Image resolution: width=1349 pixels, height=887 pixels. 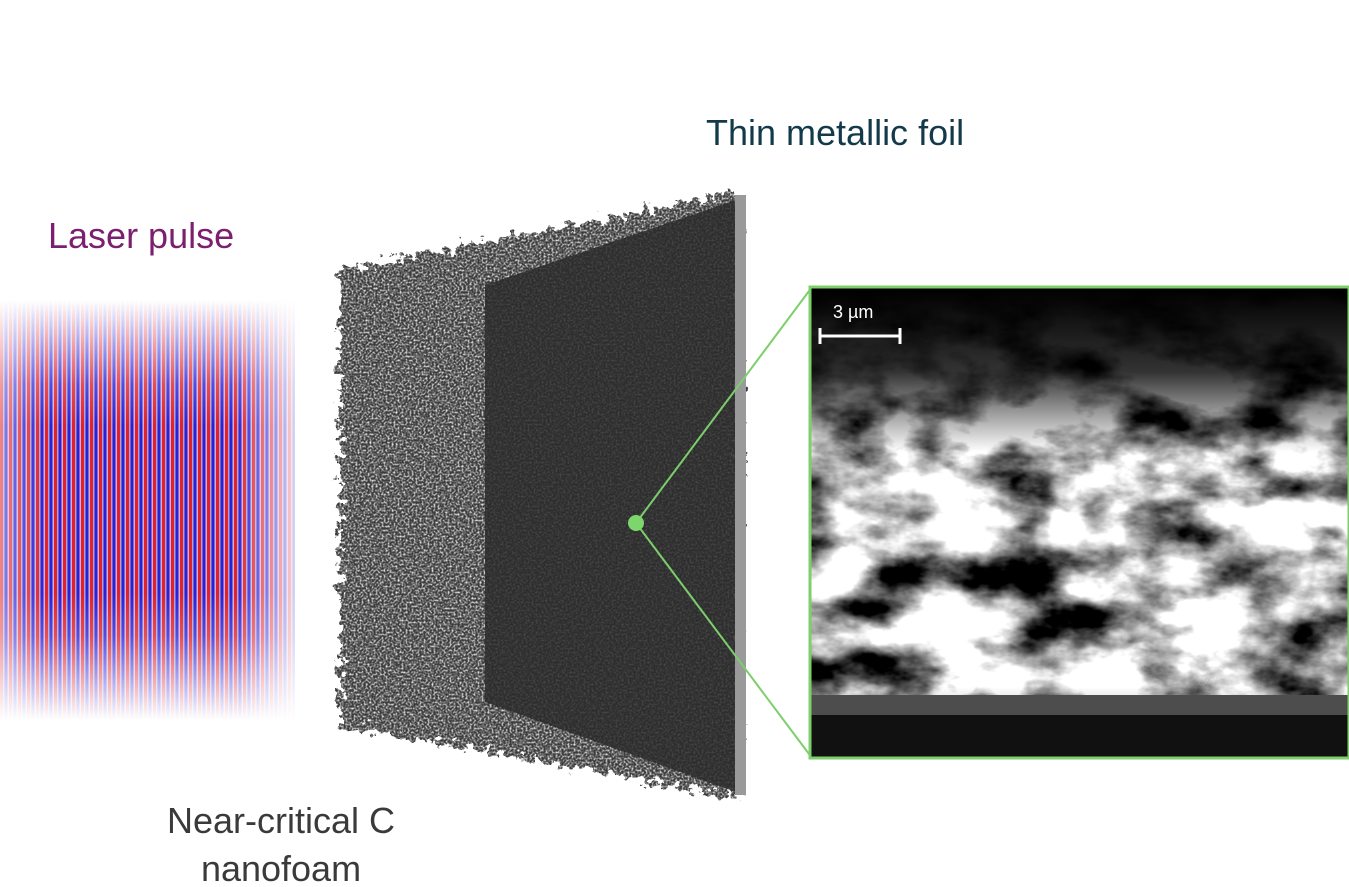 What do you see at coordinates (636, 523) in the screenshot?
I see `zoom-point` at bounding box center [636, 523].